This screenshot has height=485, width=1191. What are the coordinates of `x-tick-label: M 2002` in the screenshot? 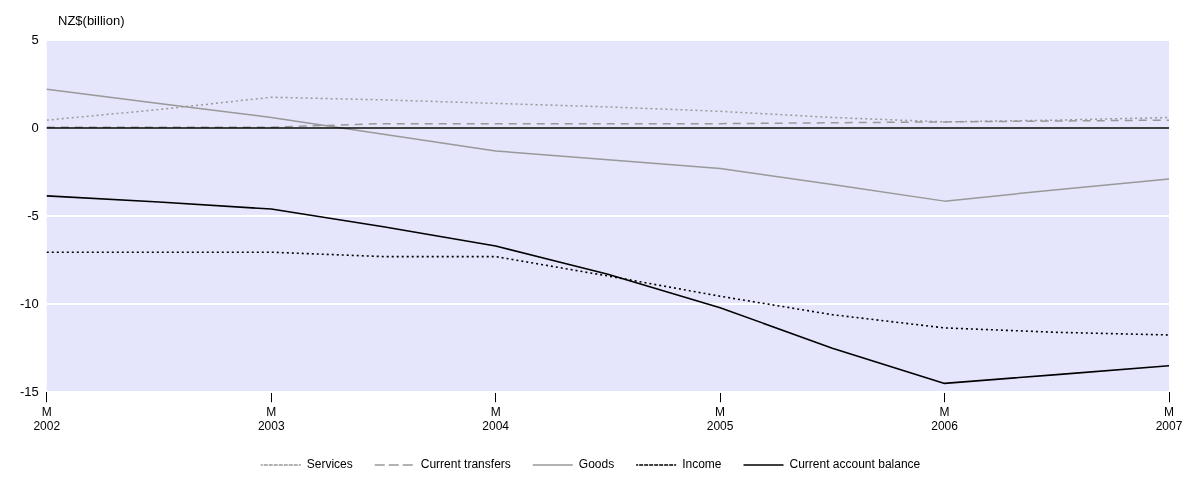 It's located at (47, 419).